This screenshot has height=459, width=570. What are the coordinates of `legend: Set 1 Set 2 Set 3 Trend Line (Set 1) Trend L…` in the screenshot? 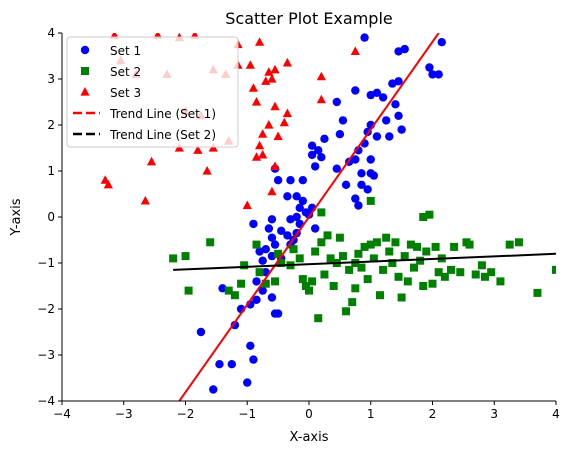 It's located at (152, 92).